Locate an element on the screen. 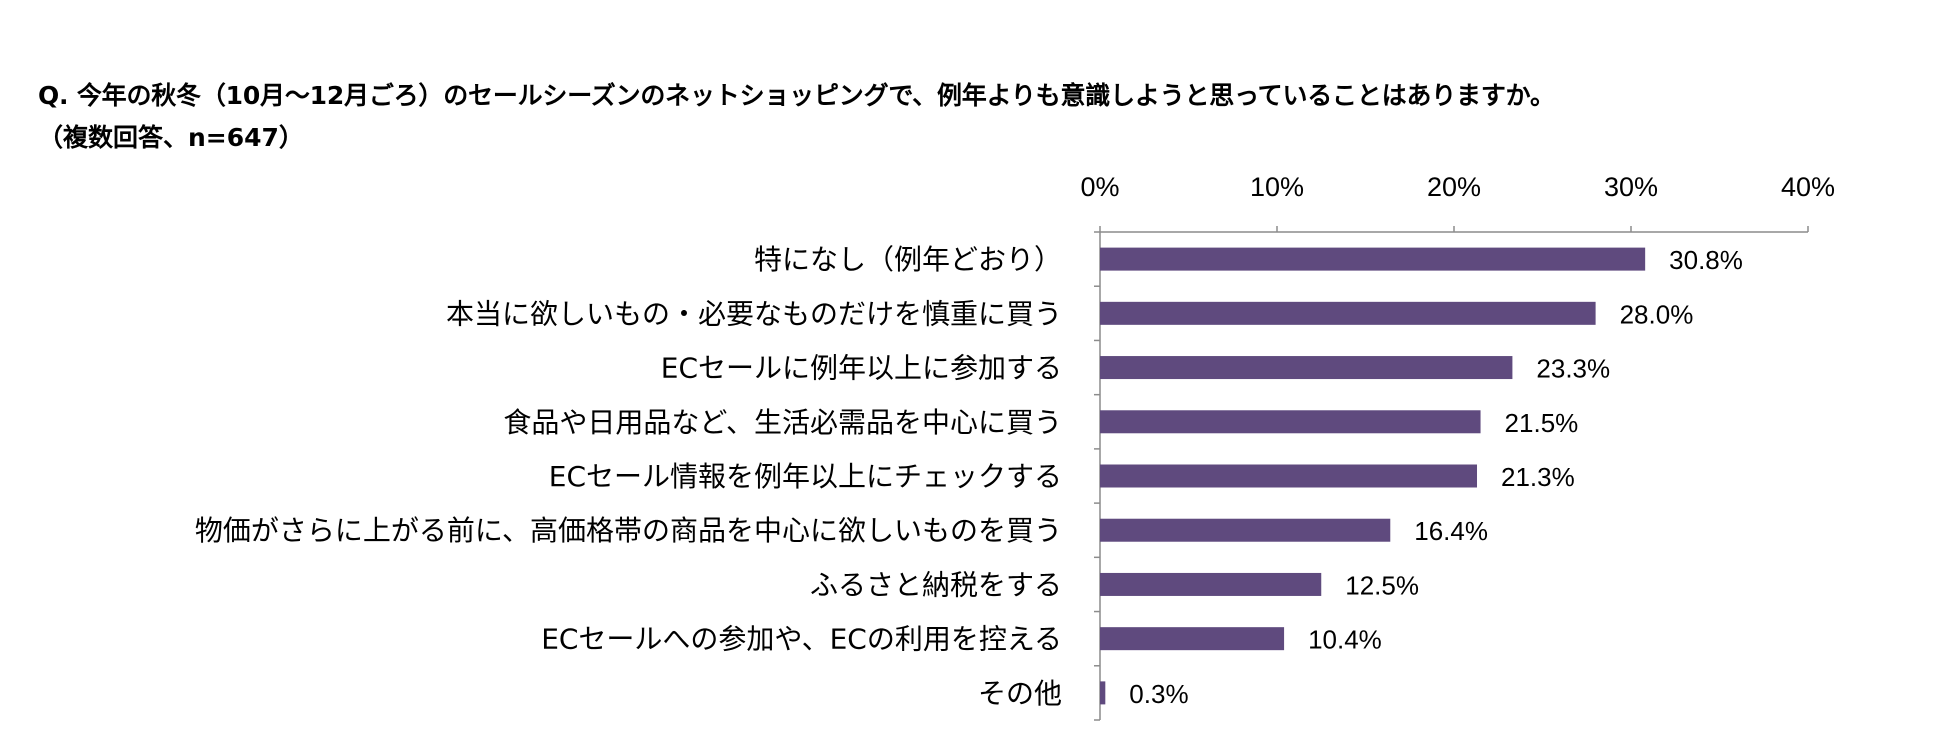  data-label: 12.5% is located at coordinates (1382, 585).